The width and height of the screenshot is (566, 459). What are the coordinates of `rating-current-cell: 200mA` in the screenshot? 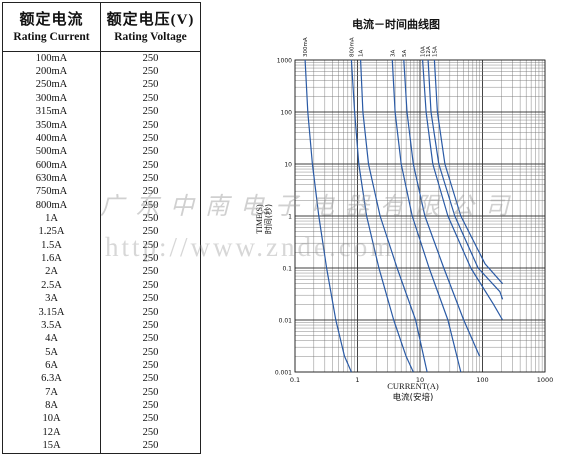 It's located at (51, 72).